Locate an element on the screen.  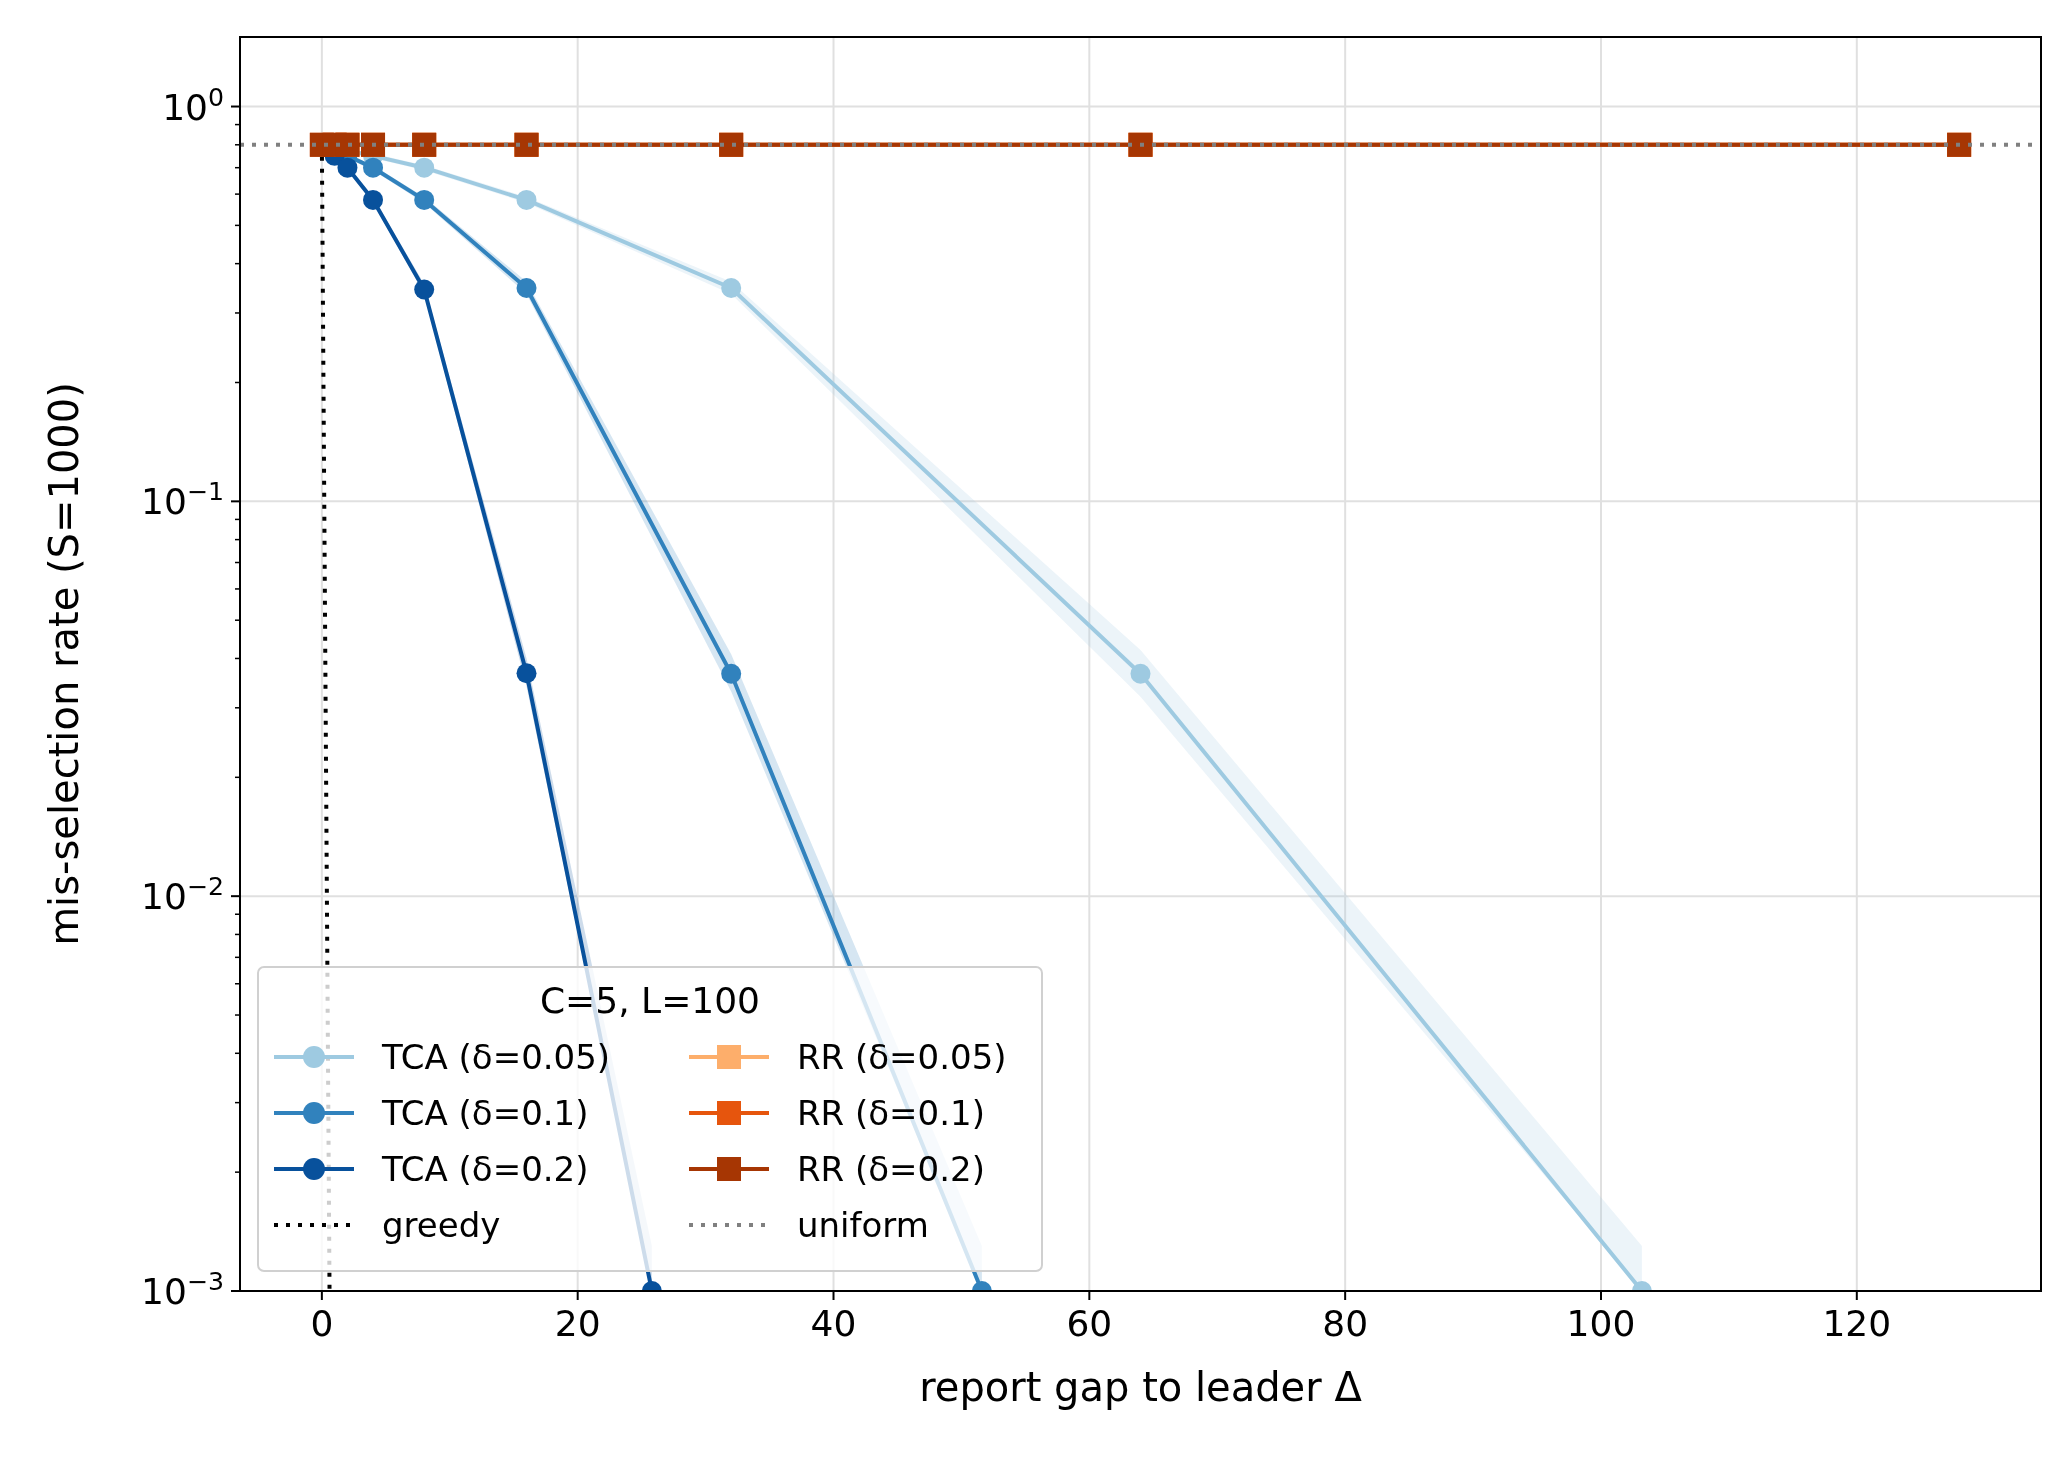
y-tick-label: 10$^{−2}$ is located at coordinates (182, 894).